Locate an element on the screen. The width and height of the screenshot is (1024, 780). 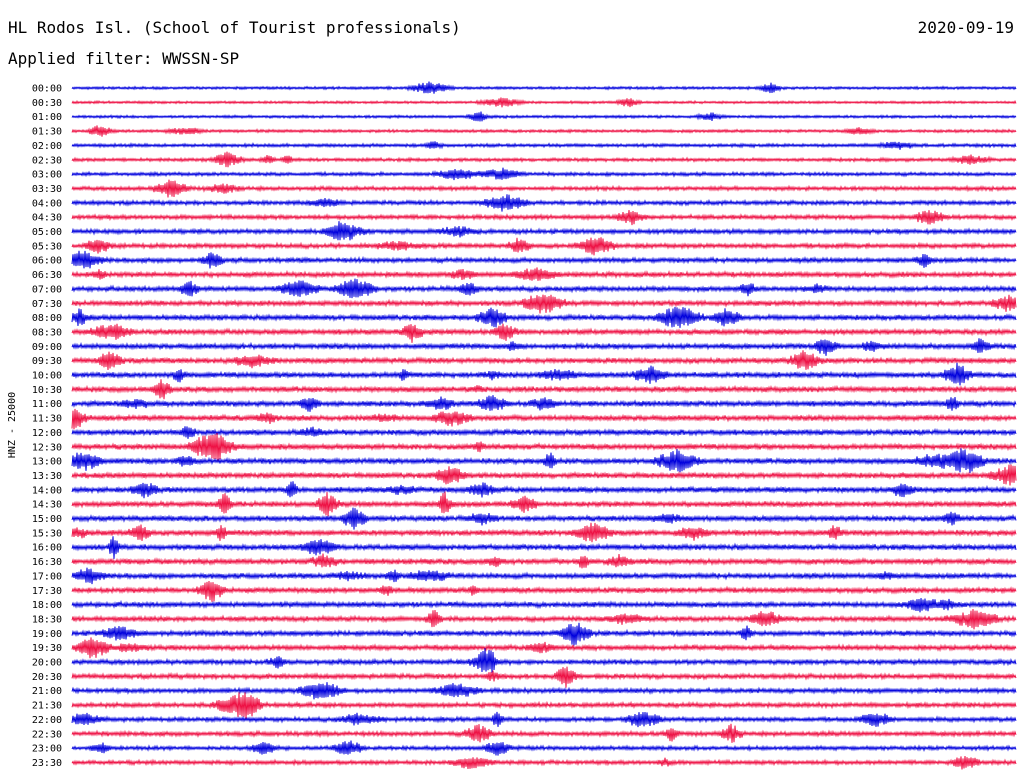
time-label: 16:00 is located at coordinates (47, 548).